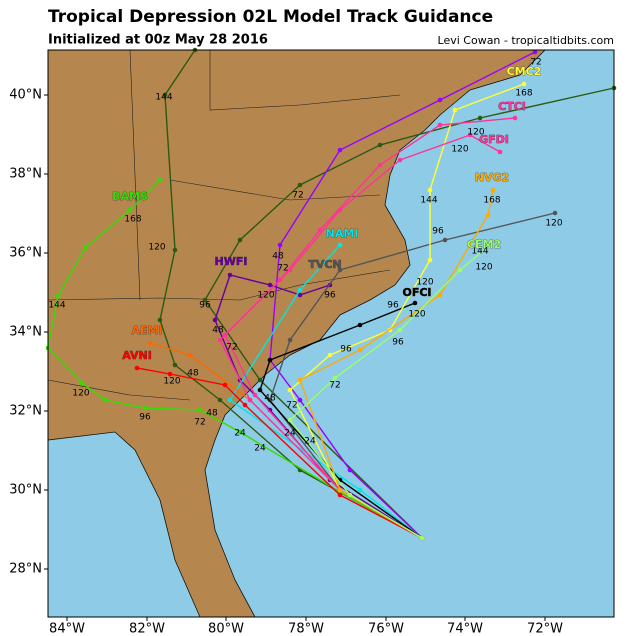 Image resolution: width=636 pixels, height=636 pixels. Describe the element at coordinates (25, 411) in the screenshot. I see `lat-label: 32°N` at that location.